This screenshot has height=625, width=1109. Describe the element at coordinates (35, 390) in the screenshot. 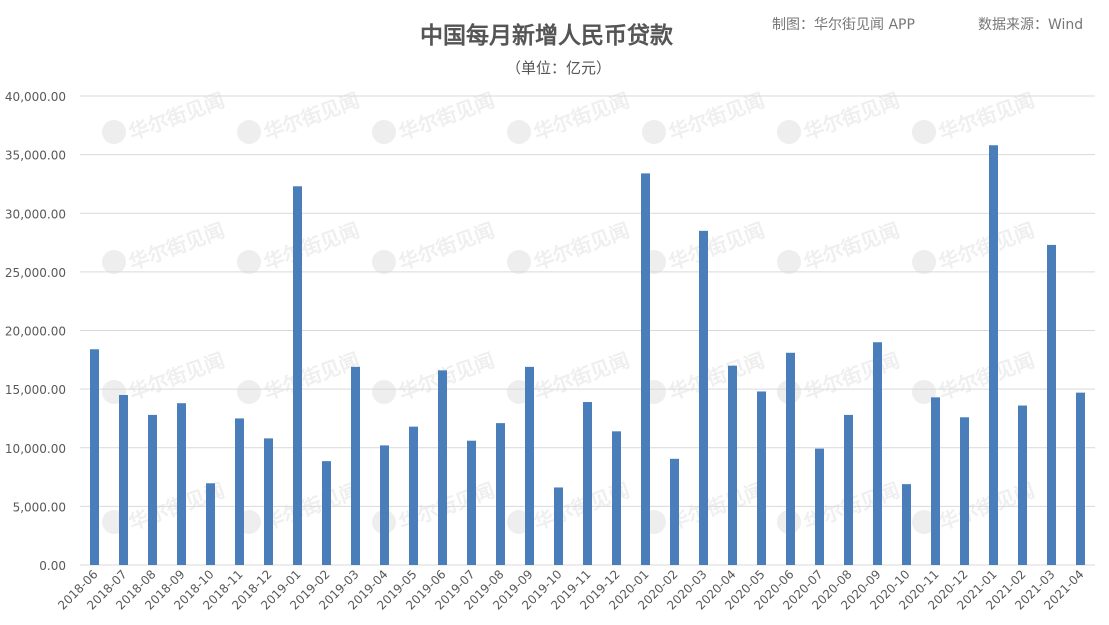

I see `y-tick-label: 15,000.00` at that location.